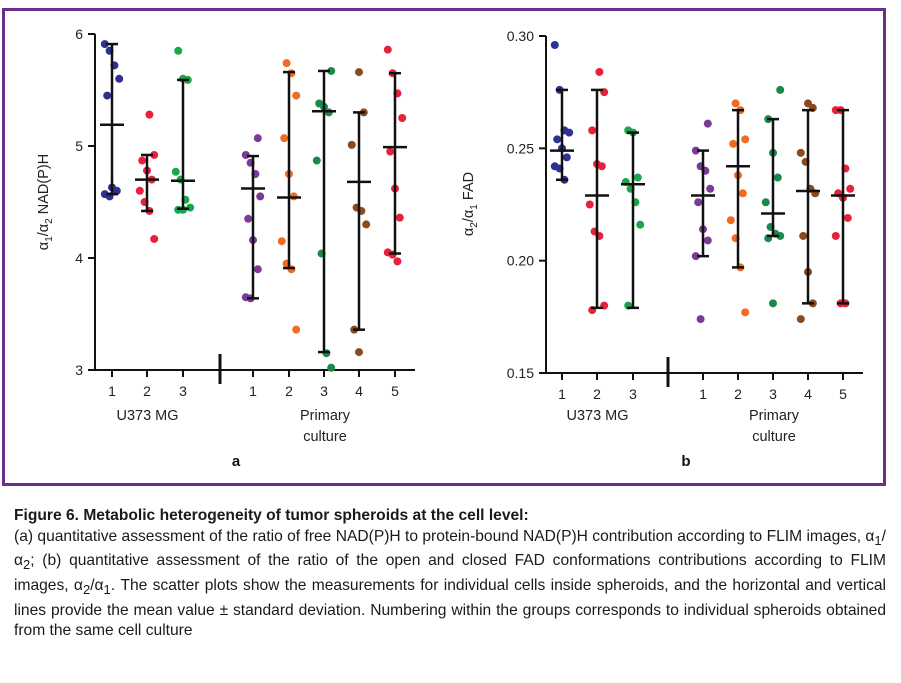 This screenshot has width=901, height=683. I want to click on y-tick-label: 0.20, so click(520, 261).